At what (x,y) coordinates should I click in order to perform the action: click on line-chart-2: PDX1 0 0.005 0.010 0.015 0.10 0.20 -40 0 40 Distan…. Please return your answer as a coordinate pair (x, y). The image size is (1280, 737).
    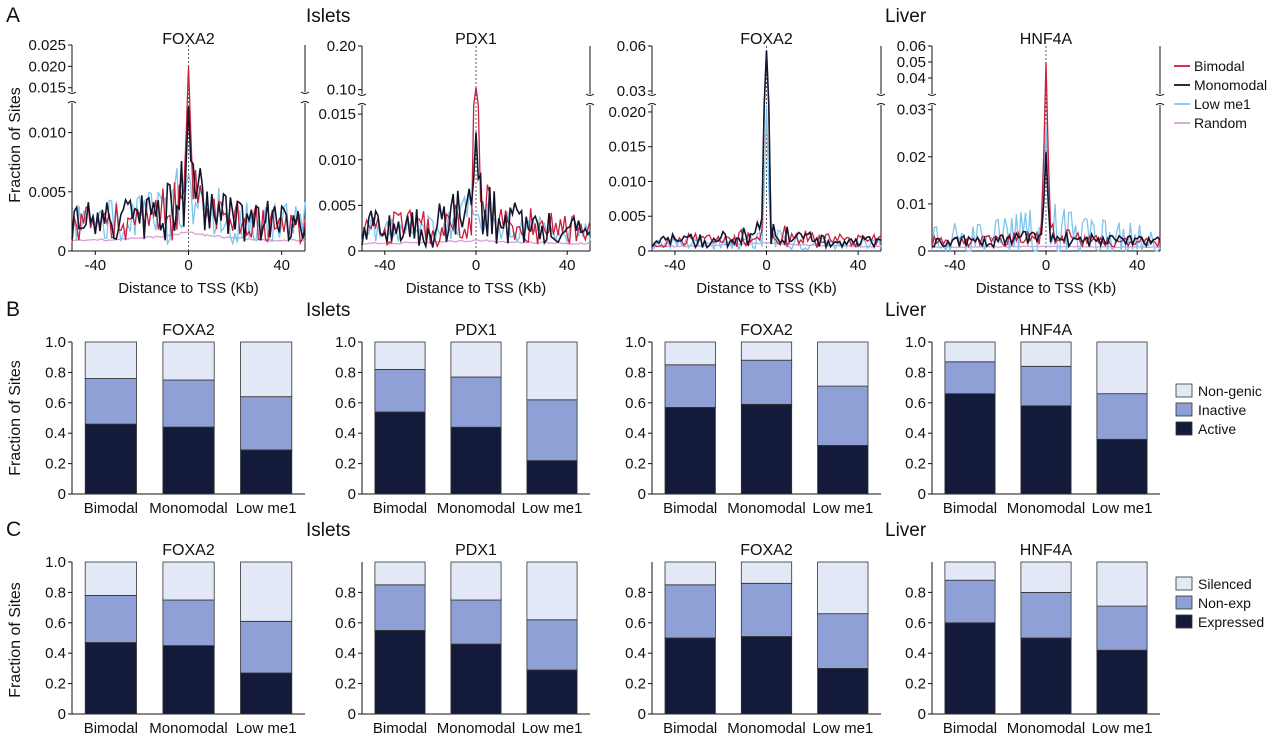
    Looking at the image, I should click on (456, 164).